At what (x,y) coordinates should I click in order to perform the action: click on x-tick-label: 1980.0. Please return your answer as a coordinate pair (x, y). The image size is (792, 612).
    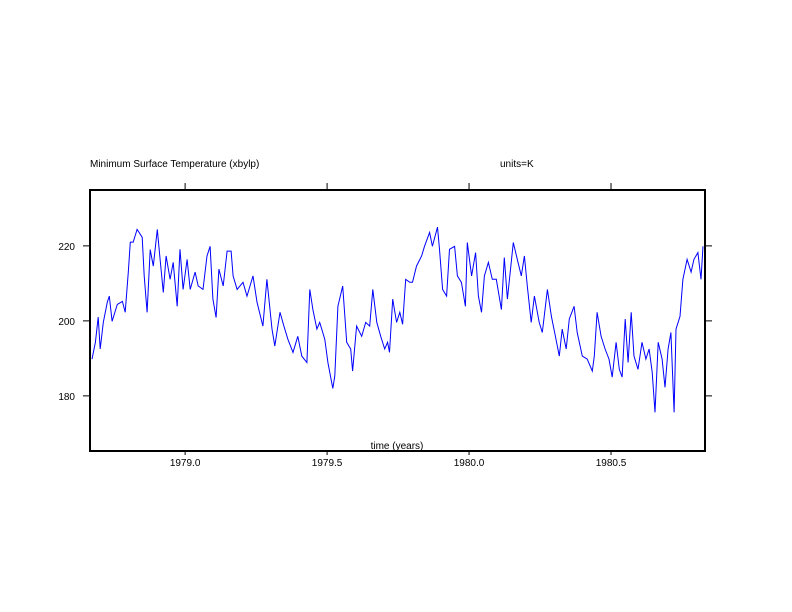
    Looking at the image, I should click on (469, 463).